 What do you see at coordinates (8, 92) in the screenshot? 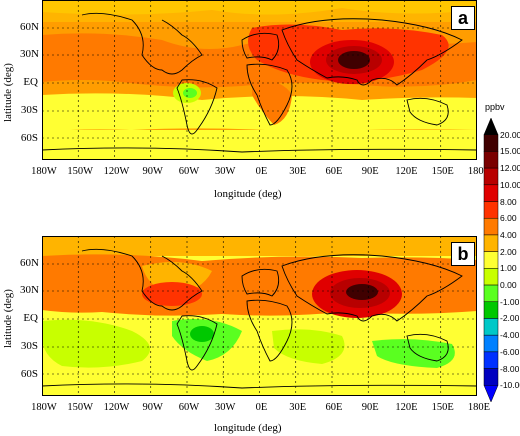
I see `y-axis-title-a: latitude (deg)` at bounding box center [8, 92].